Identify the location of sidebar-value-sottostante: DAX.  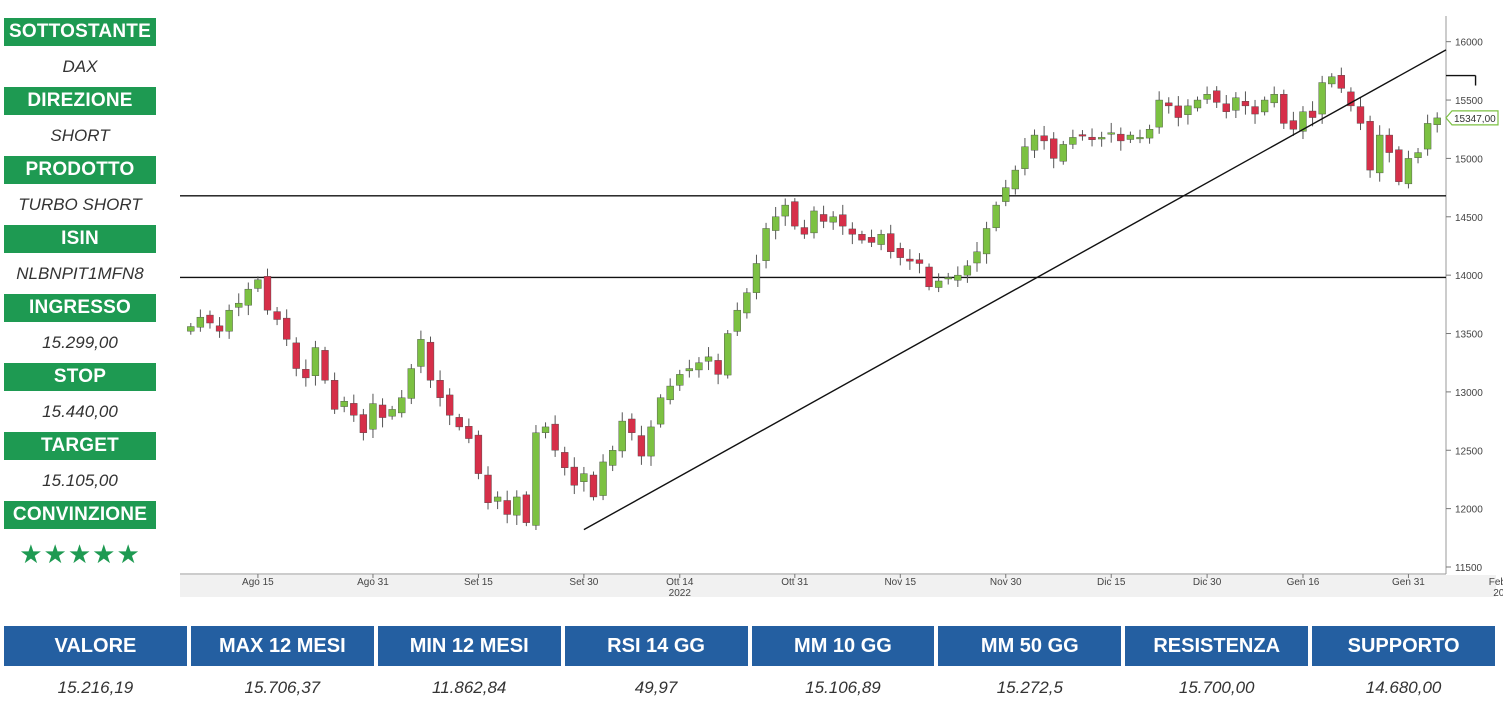
(80, 66).